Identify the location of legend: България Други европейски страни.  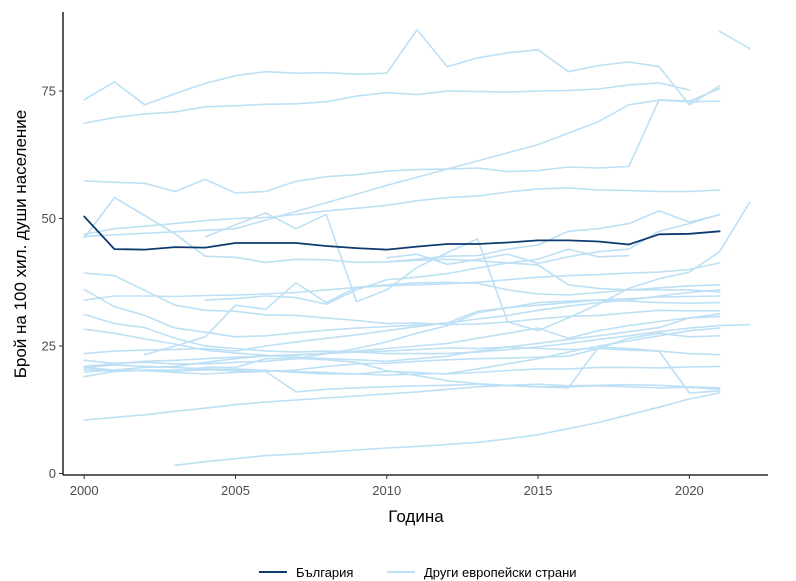
(418, 572).